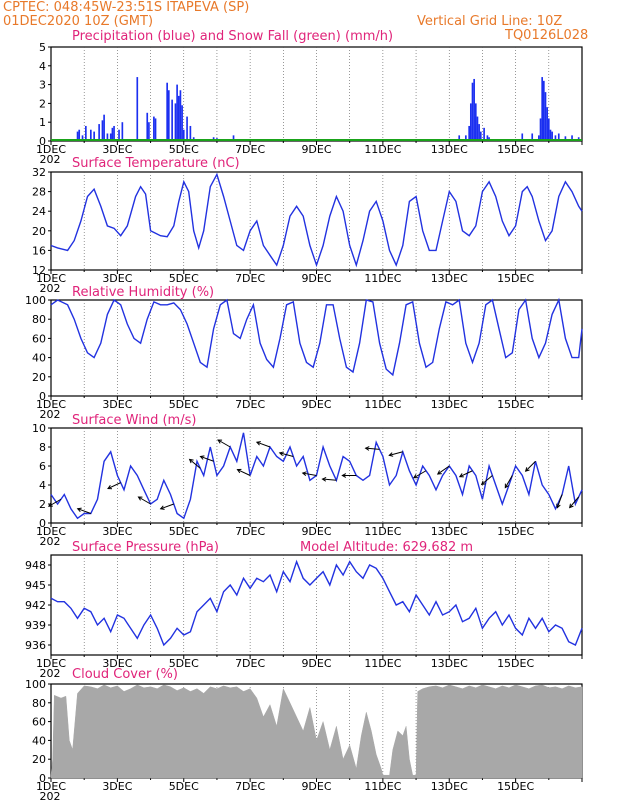 Image resolution: width=618 pixels, height=800 pixels. What do you see at coordinates (449, 149) in the screenshot?
I see `x-tick-label: 13DEC` at bounding box center [449, 149].